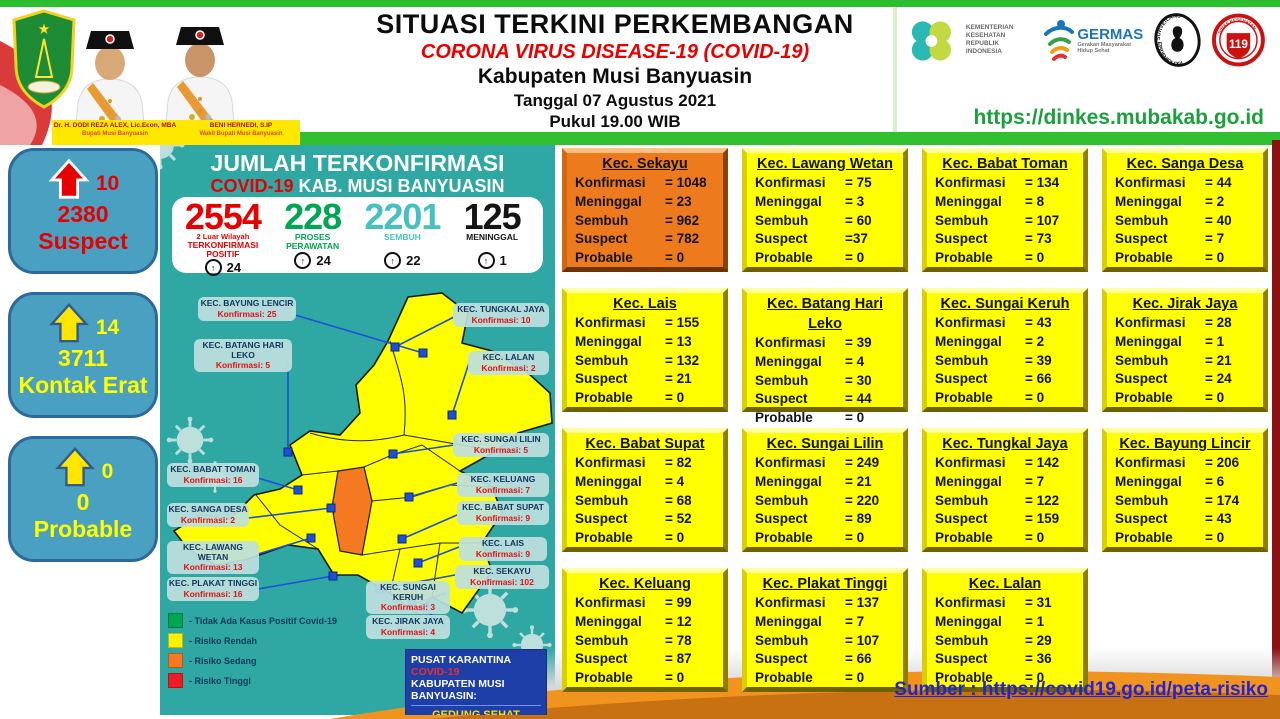 This screenshot has height=719, width=1280. Describe the element at coordinates (633, 201) in the screenshot. I see `stat-row: Meninggal = 23` at that location.